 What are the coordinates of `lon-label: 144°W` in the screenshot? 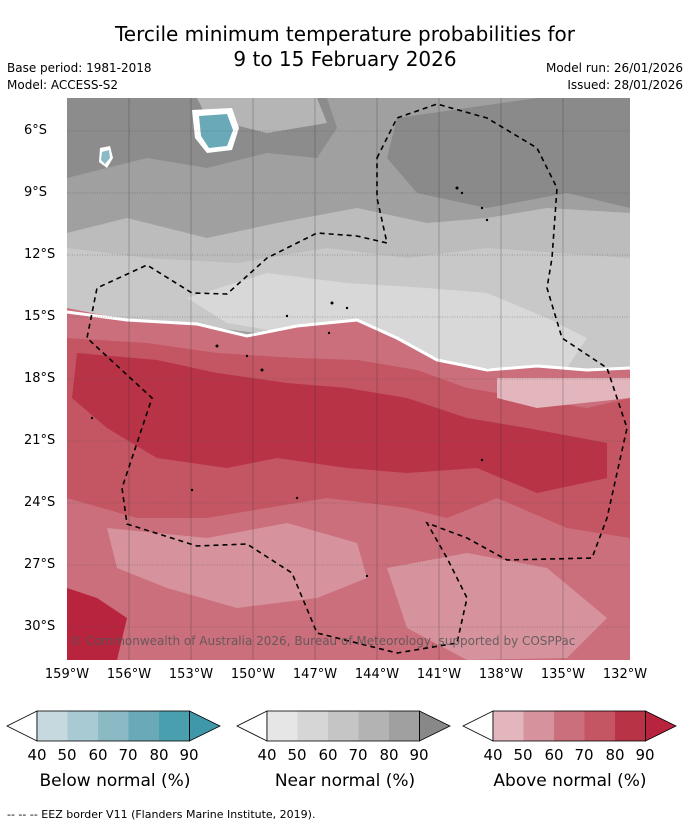 It's located at (377, 674).